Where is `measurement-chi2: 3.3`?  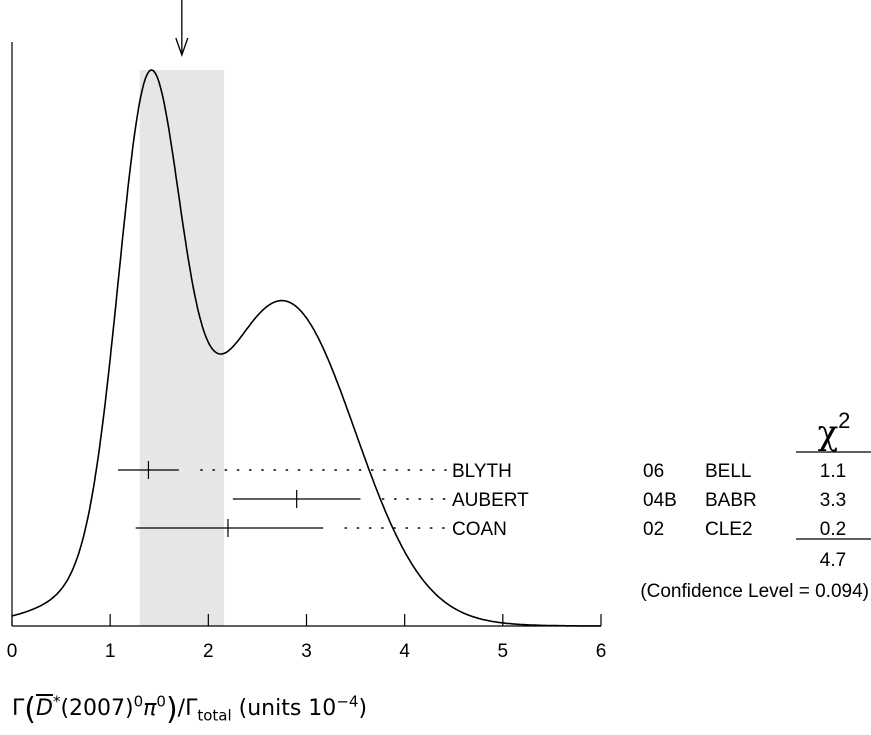 measurement-chi2: 3.3 is located at coordinates (833, 500).